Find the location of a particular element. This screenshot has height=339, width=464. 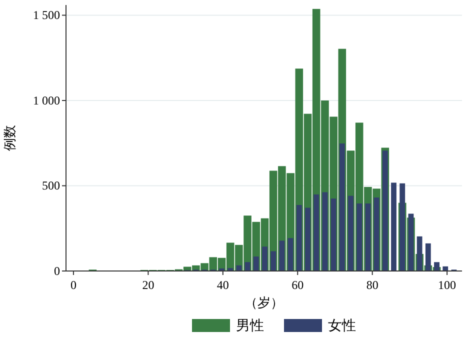

y-tick-label: 500 is located at coordinates (51, 185).